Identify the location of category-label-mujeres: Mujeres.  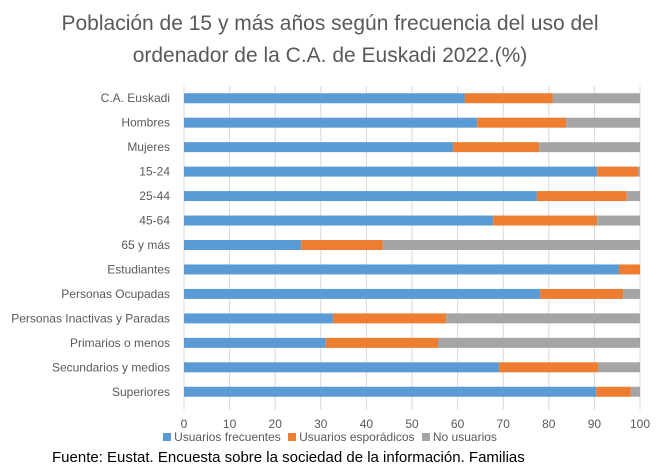
(148, 147).